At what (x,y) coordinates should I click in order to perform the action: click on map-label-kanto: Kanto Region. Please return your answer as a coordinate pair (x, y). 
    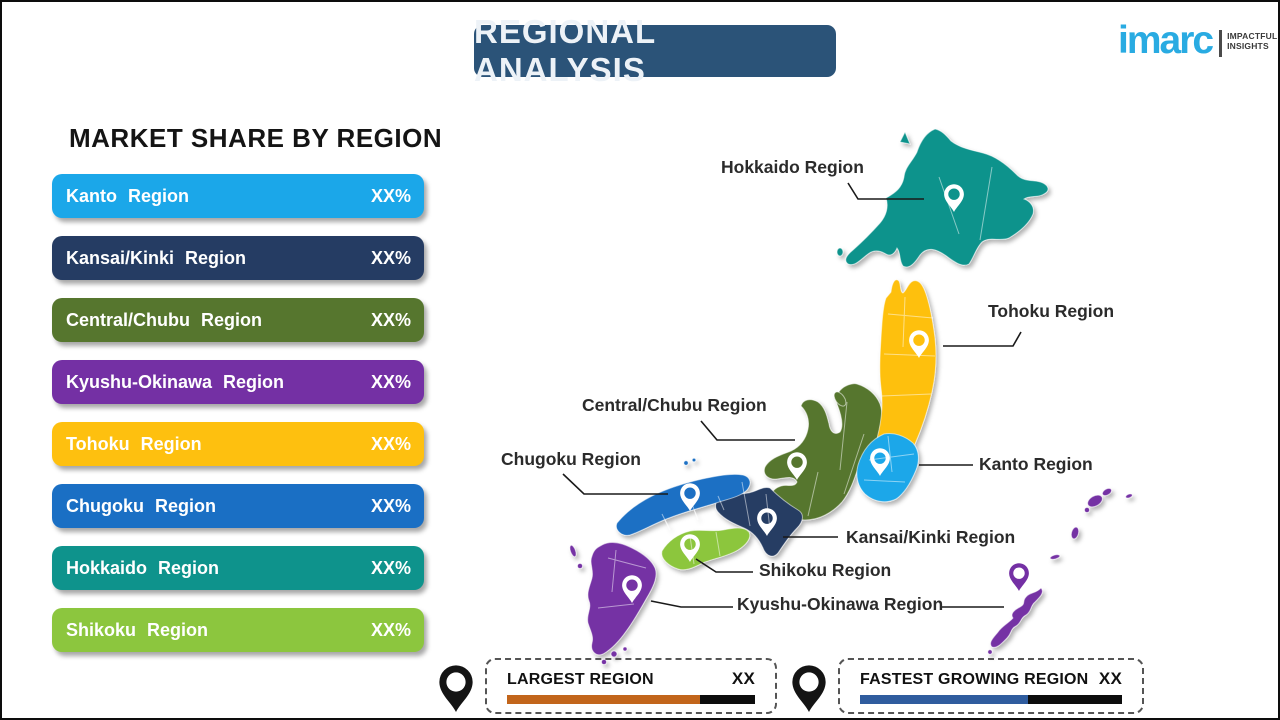
    Looking at the image, I should click on (1036, 464).